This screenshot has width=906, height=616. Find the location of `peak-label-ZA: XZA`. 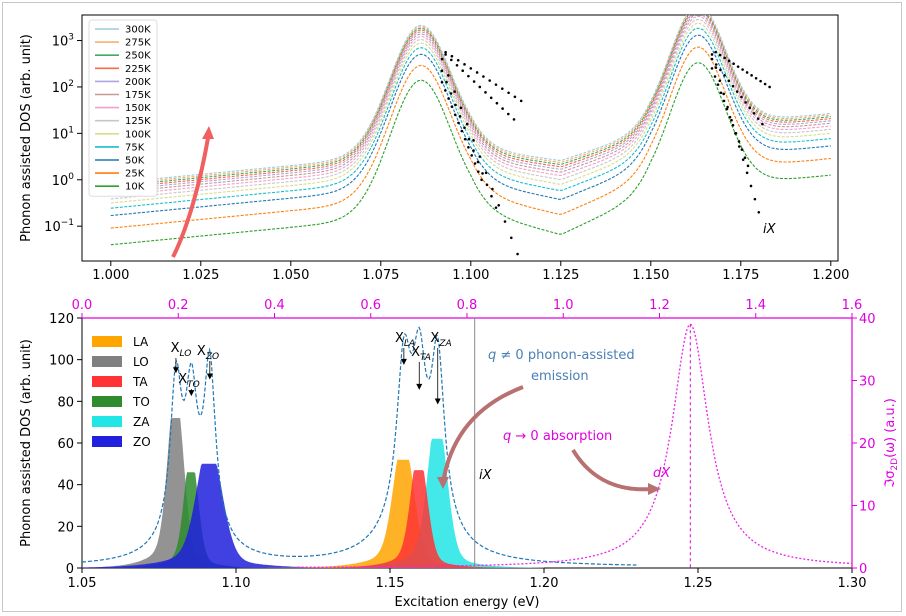

peak-label-ZA: XZA is located at coordinates (440, 340).